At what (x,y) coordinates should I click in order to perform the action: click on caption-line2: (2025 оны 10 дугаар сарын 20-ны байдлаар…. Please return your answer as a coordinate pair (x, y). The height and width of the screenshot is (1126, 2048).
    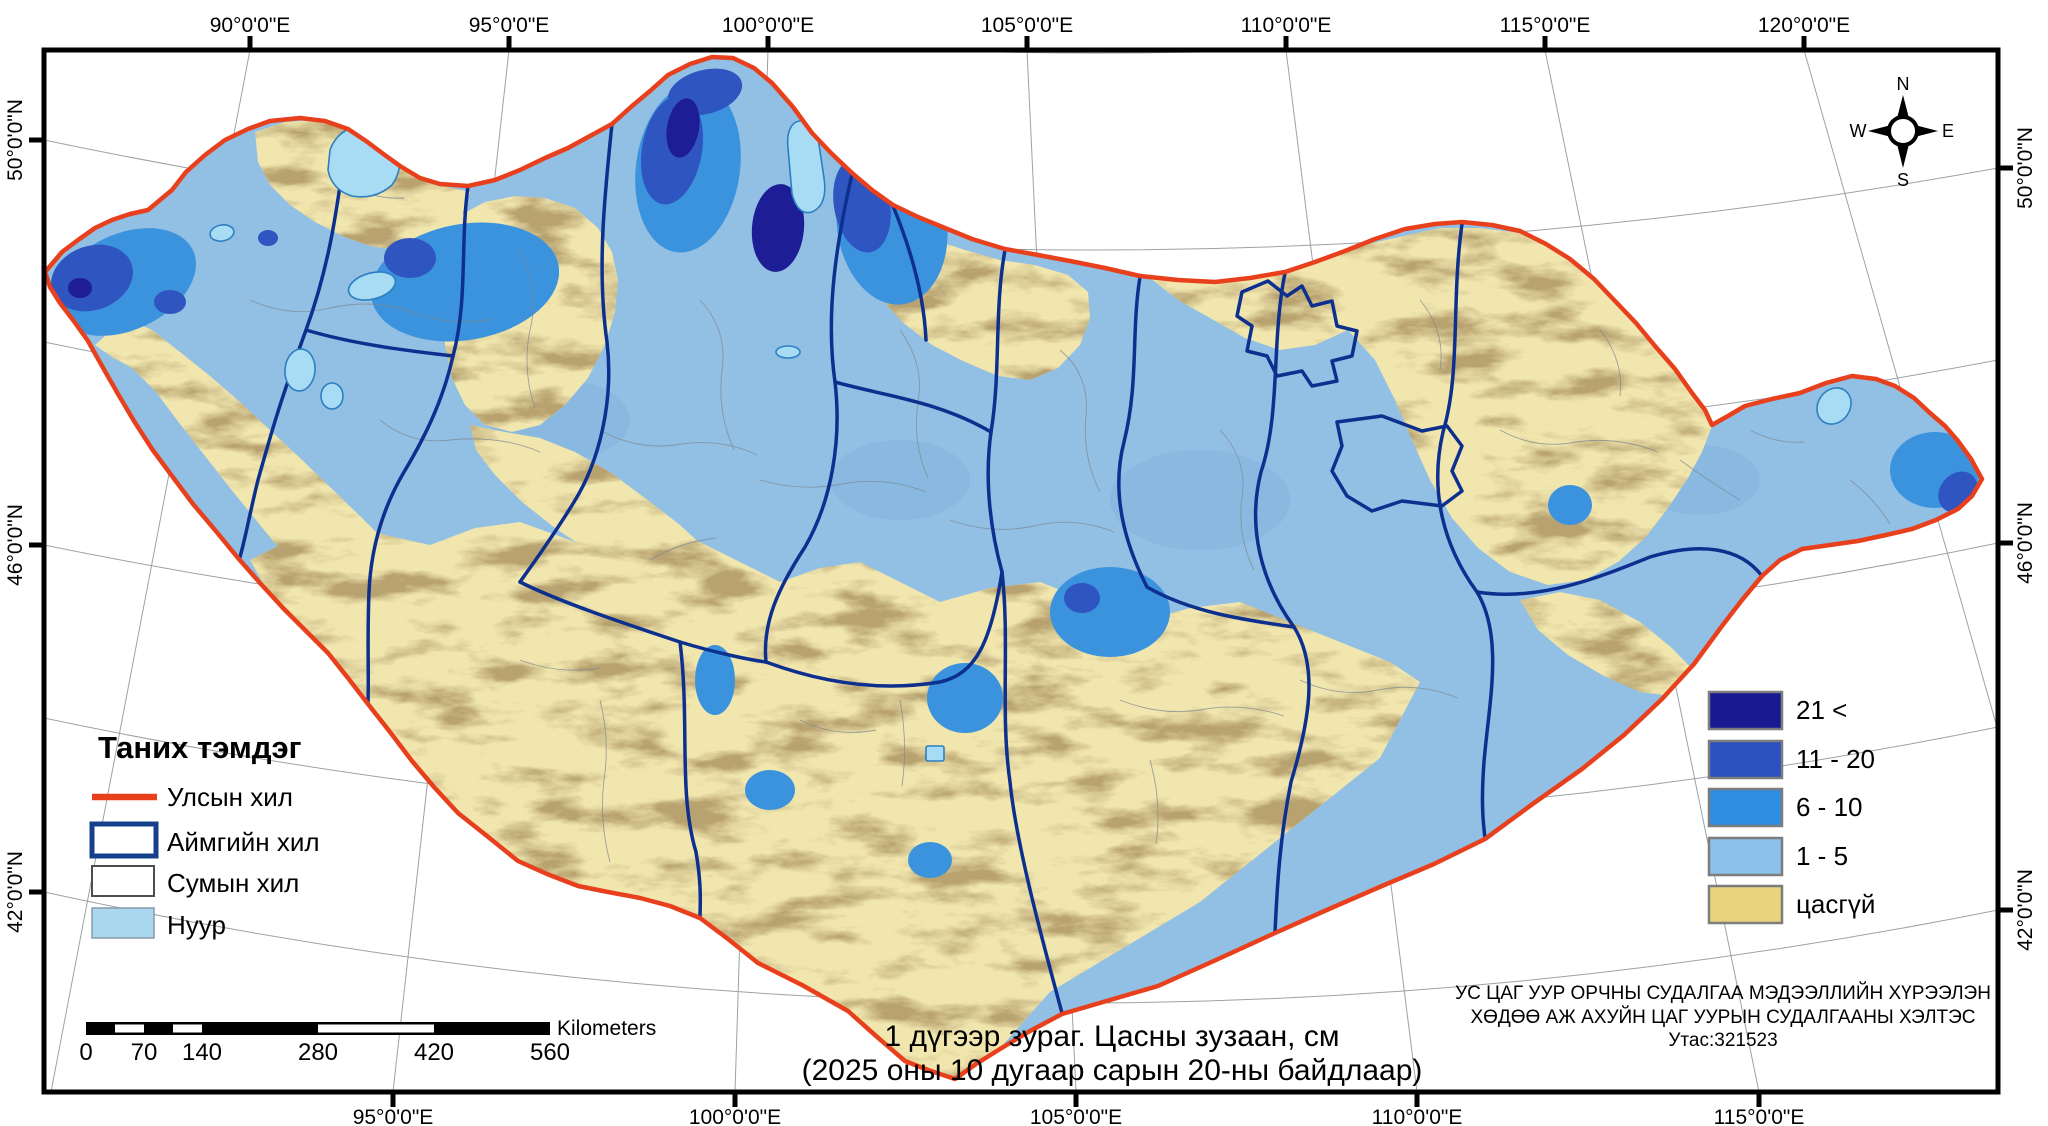
    Looking at the image, I should click on (1112, 1070).